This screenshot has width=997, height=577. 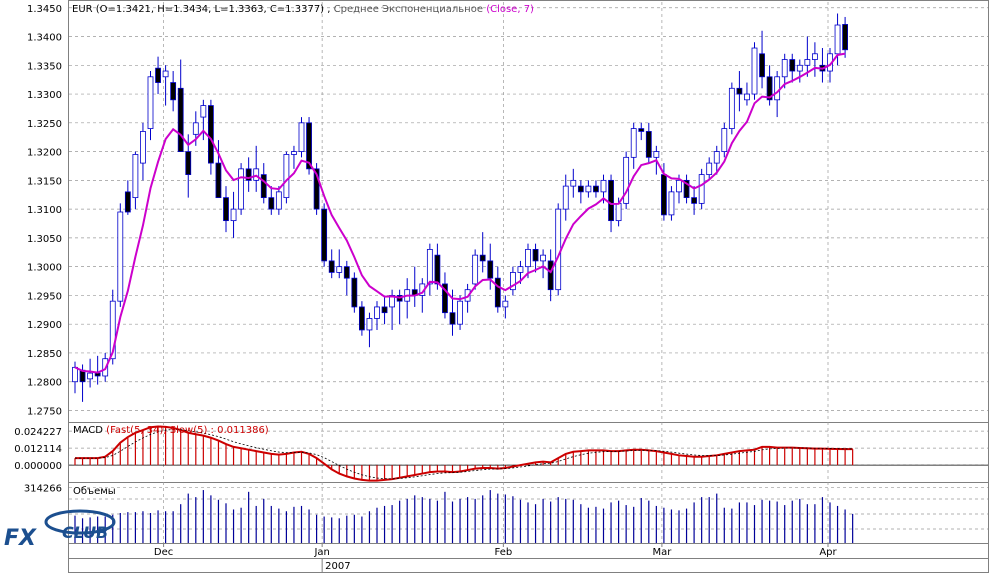 I want to click on ohlc-readout: (O=1.3421, H=1.3434, L=1.3363, C=1.3377), so click(x=210, y=9).